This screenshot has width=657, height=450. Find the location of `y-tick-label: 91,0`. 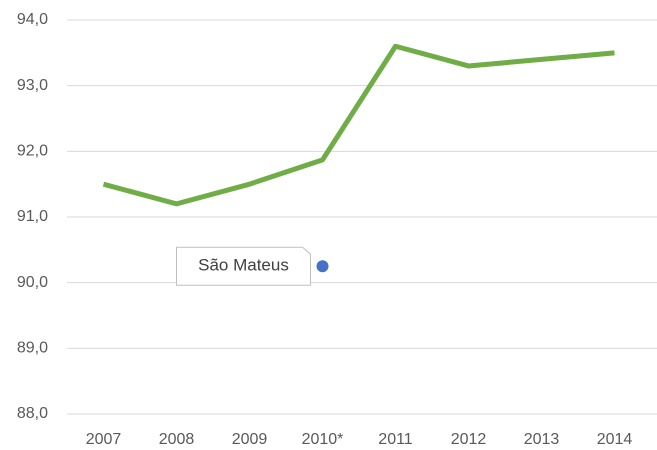

y-tick-label: 91,0 is located at coordinates (32, 216).